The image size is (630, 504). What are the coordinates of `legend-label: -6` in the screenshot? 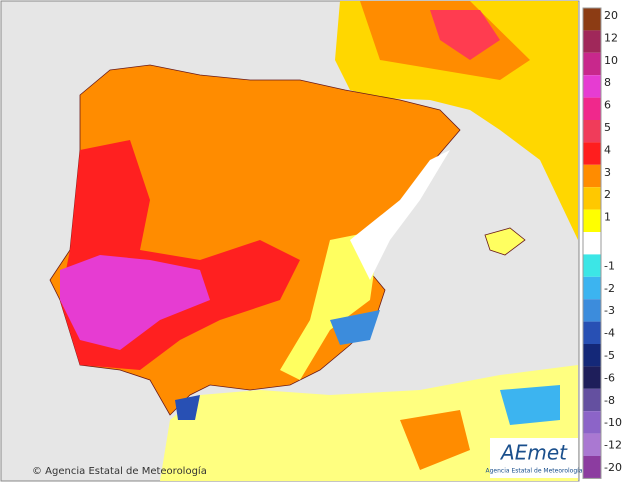 It's located at (609, 377).